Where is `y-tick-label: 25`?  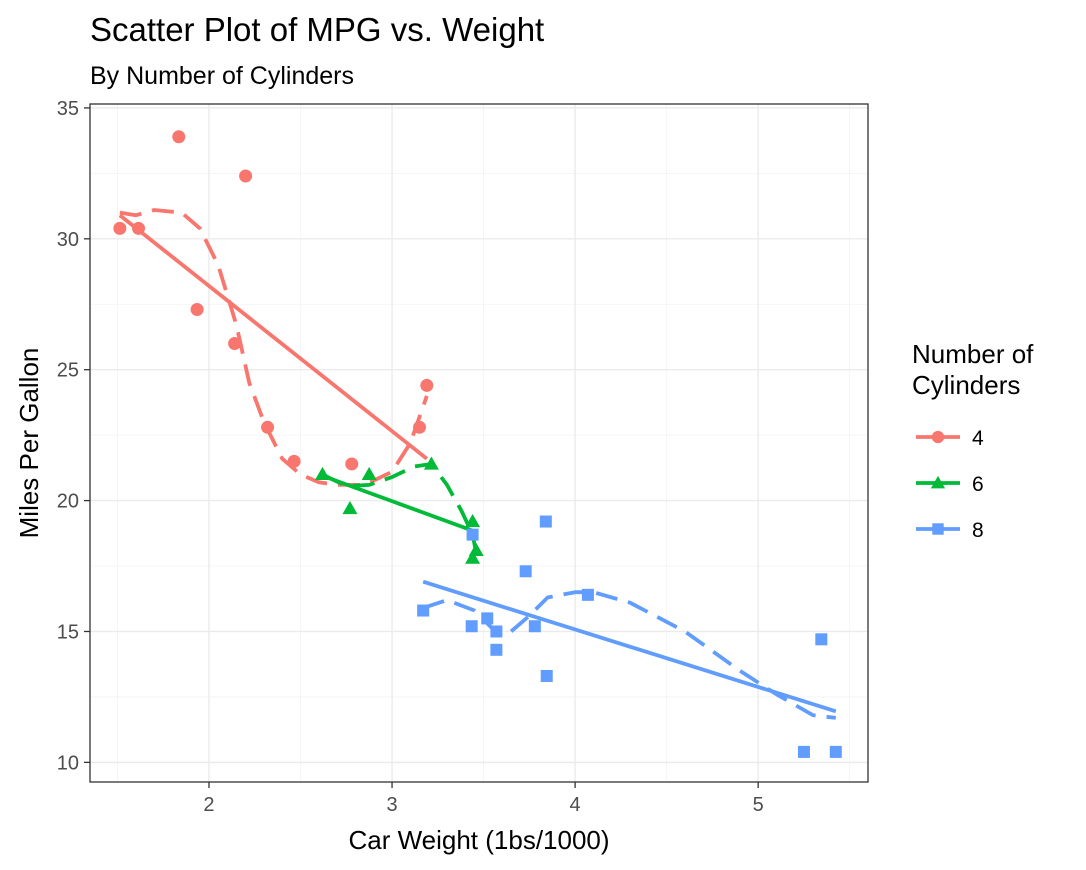
y-tick-label: 25 is located at coordinates (68, 371).